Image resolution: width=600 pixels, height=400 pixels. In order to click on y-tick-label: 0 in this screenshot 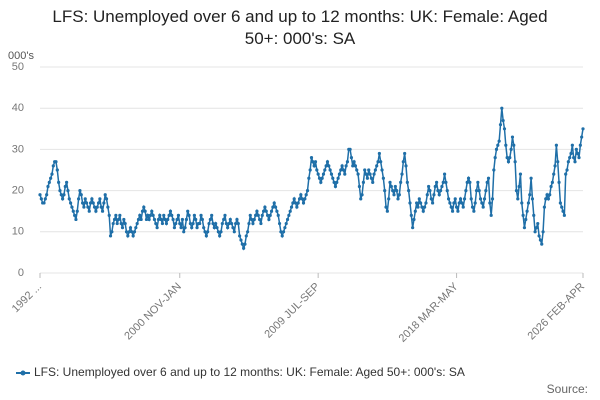, I will do `click(21, 273)`.